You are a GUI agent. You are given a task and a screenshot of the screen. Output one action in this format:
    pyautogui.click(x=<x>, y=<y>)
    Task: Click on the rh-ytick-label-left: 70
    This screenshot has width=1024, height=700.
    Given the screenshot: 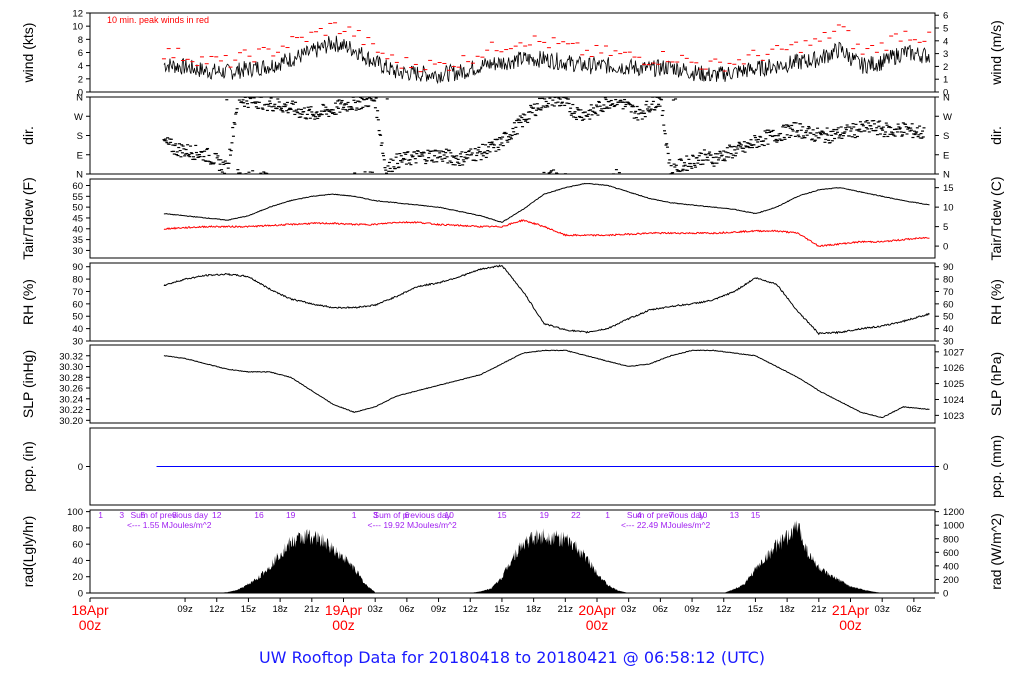 What is the action you would take?
    pyautogui.click(x=77, y=292)
    